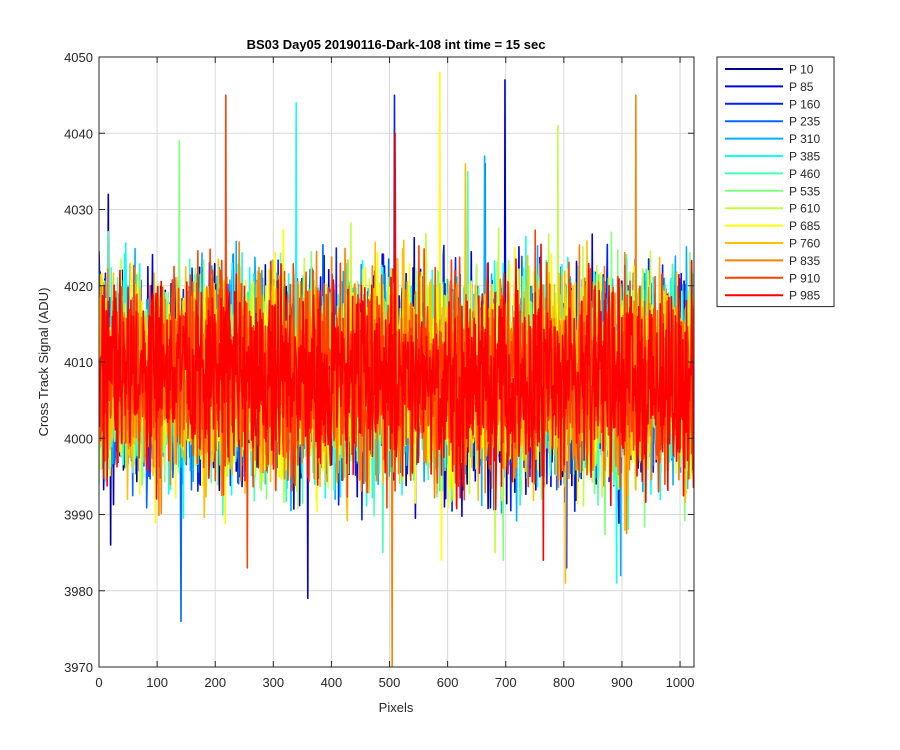 The width and height of the screenshot is (900, 750). I want to click on legend-label: P 85, so click(801, 87).